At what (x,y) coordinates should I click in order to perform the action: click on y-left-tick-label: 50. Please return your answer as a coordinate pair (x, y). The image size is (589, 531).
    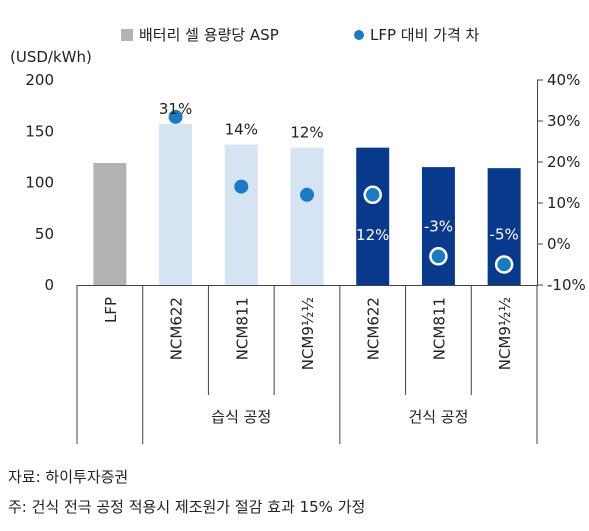
    Looking at the image, I should click on (44, 234).